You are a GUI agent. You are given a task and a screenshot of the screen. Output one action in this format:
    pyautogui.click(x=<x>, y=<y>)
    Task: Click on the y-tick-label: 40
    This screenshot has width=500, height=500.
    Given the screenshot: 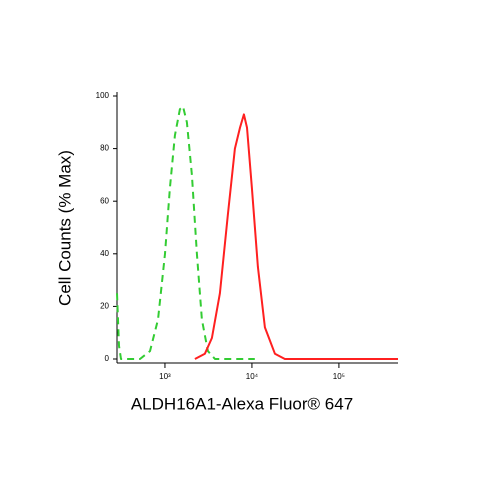 What is the action you would take?
    pyautogui.click(x=104, y=253)
    